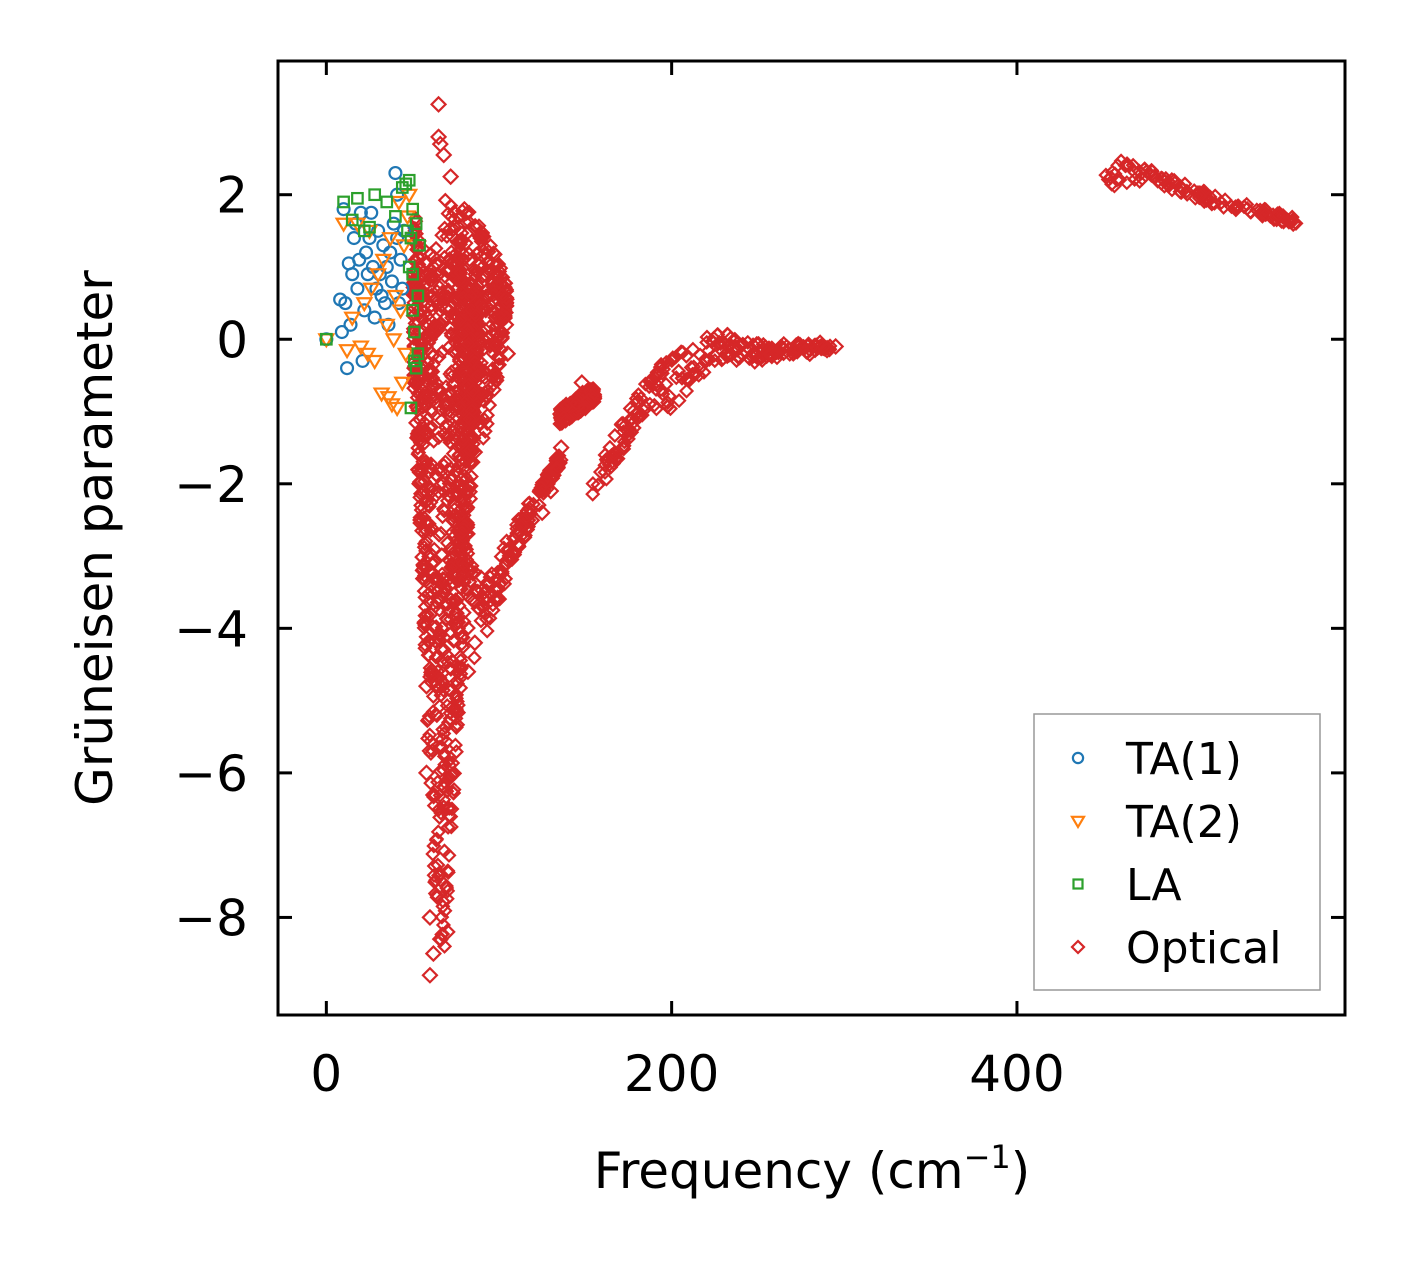 The image size is (1406, 1264). I want to click on series-la, so click(372, 294).